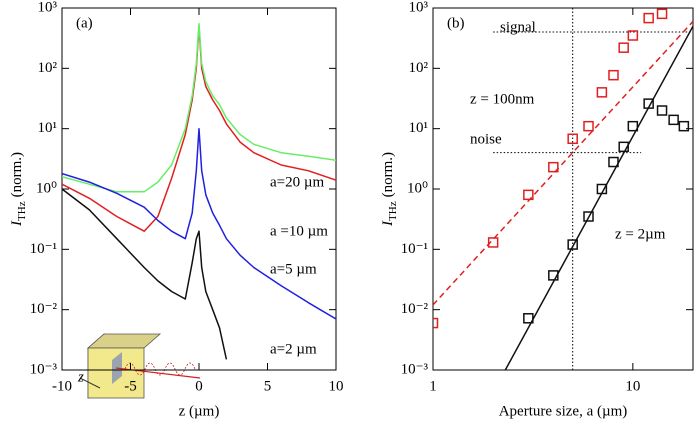  I want to click on series-label: a=2 µm, so click(293, 349).